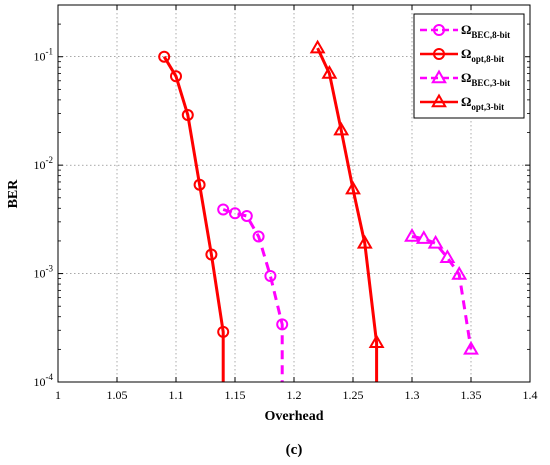 This screenshot has width=550, height=465. What do you see at coordinates (294, 395) in the screenshot?
I see `x-tick-label: 1.2` at bounding box center [294, 395].